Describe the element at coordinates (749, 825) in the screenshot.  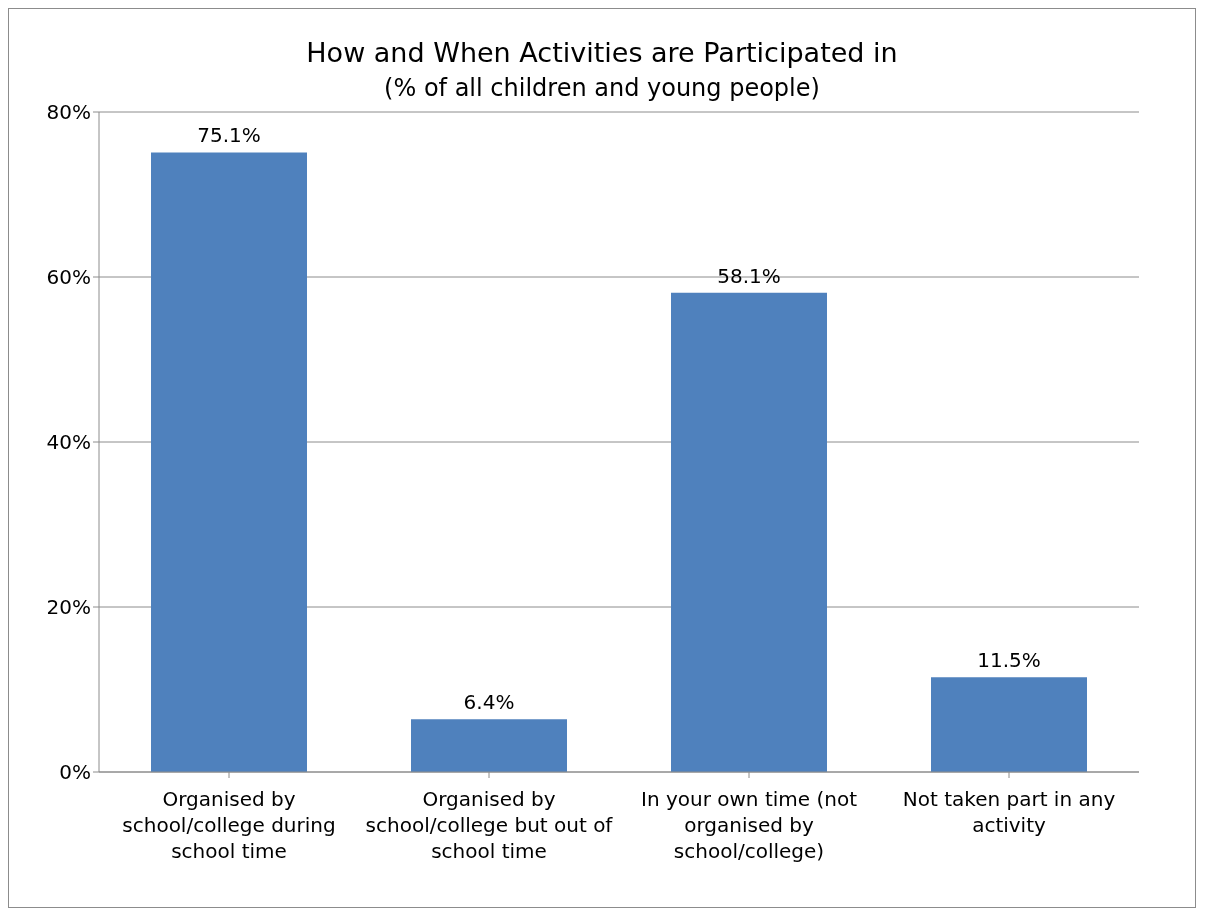
I see `x-tick-label: In your own time (not organised by school/college)` at that location.